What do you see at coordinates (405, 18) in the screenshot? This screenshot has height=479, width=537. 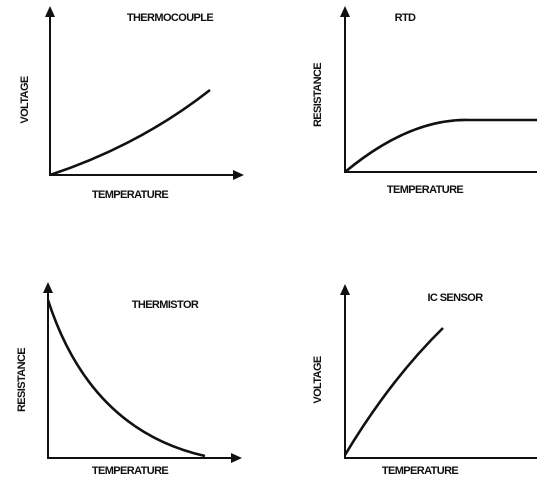 I see `panel-title: RTD` at bounding box center [405, 18].